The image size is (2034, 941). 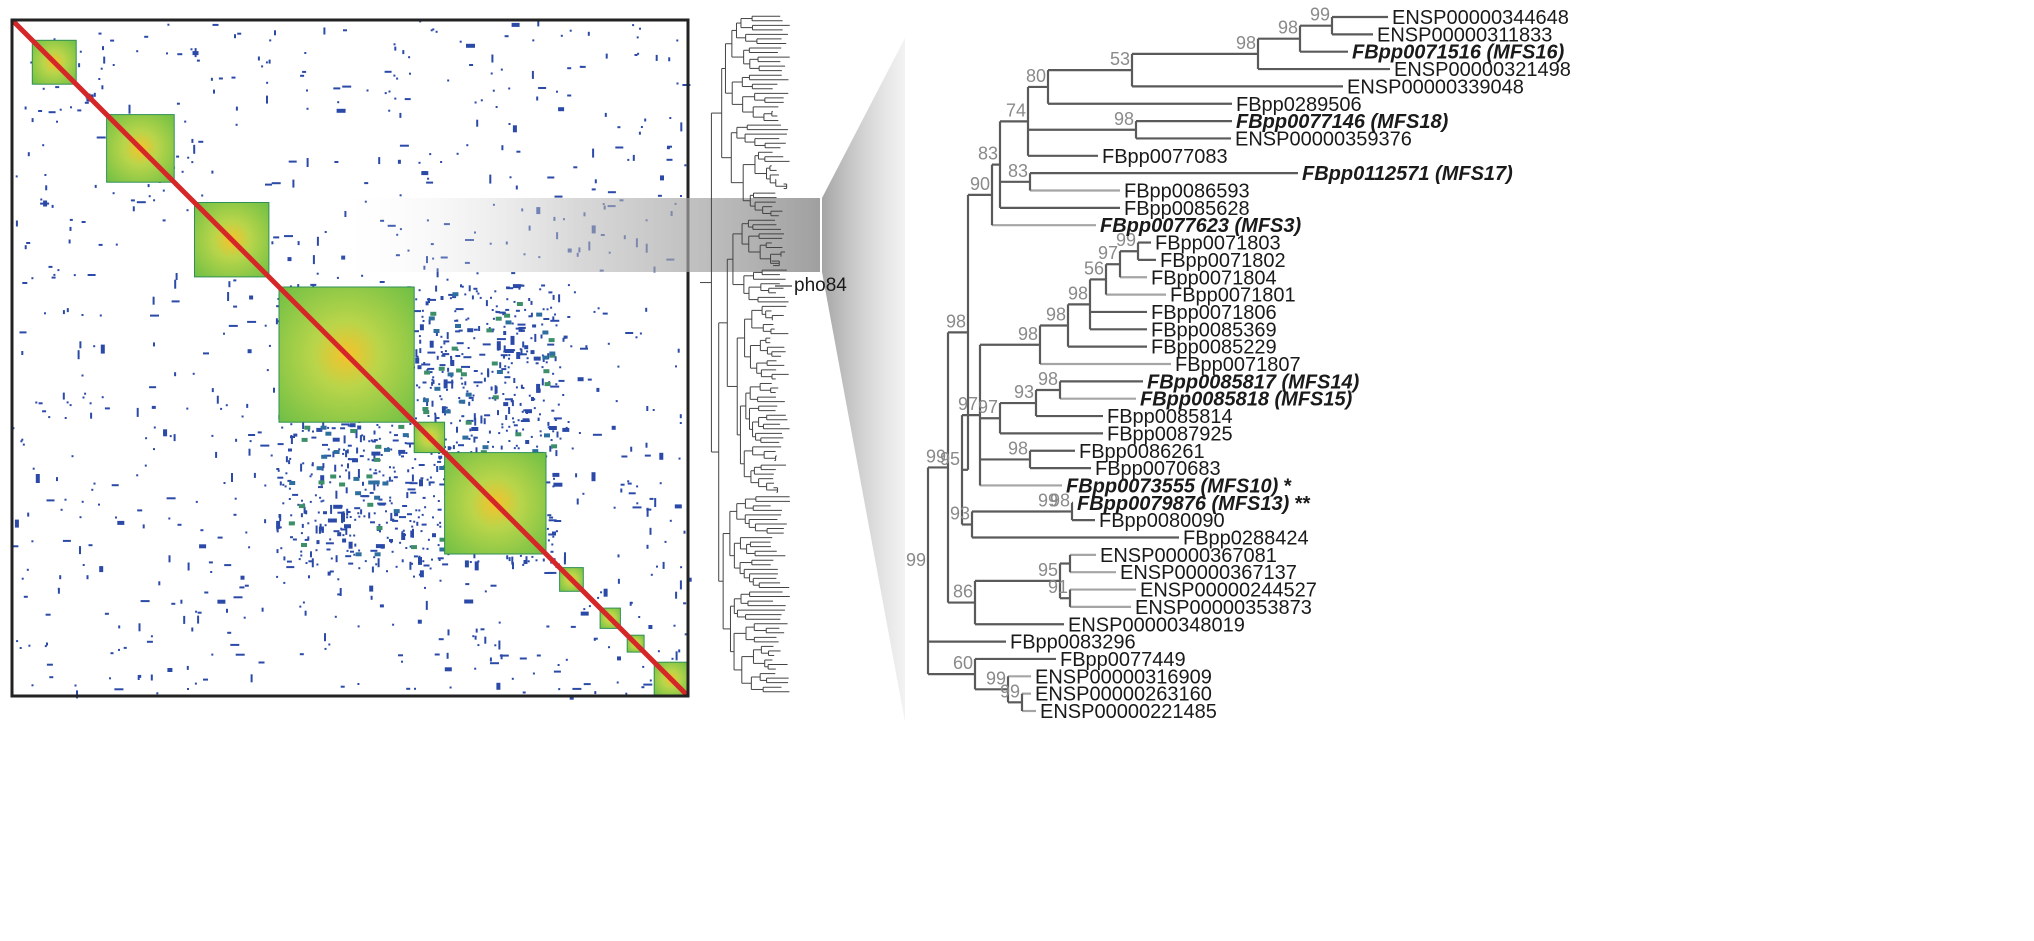 What do you see at coordinates (820, 285) in the screenshot?
I see `pho84-label: pho84` at bounding box center [820, 285].